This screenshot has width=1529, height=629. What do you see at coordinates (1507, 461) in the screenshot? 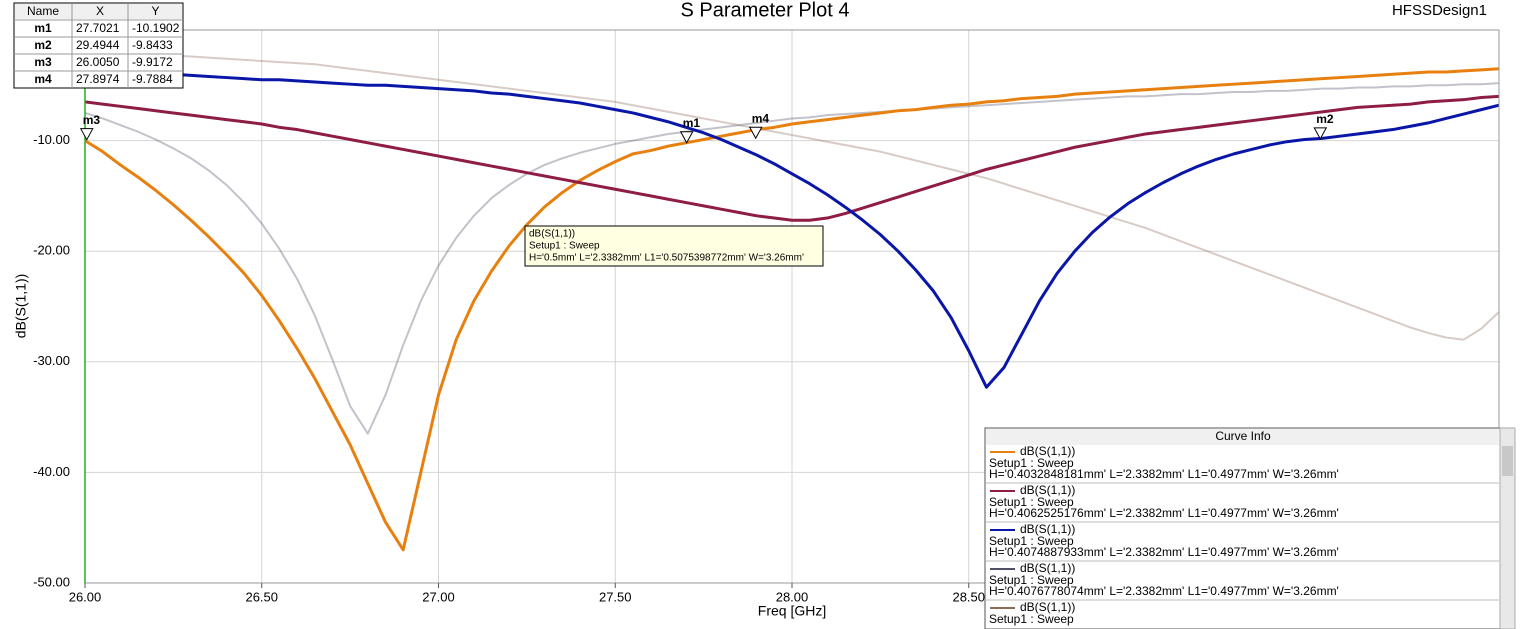
I see `scroll-thumb` at bounding box center [1507, 461].